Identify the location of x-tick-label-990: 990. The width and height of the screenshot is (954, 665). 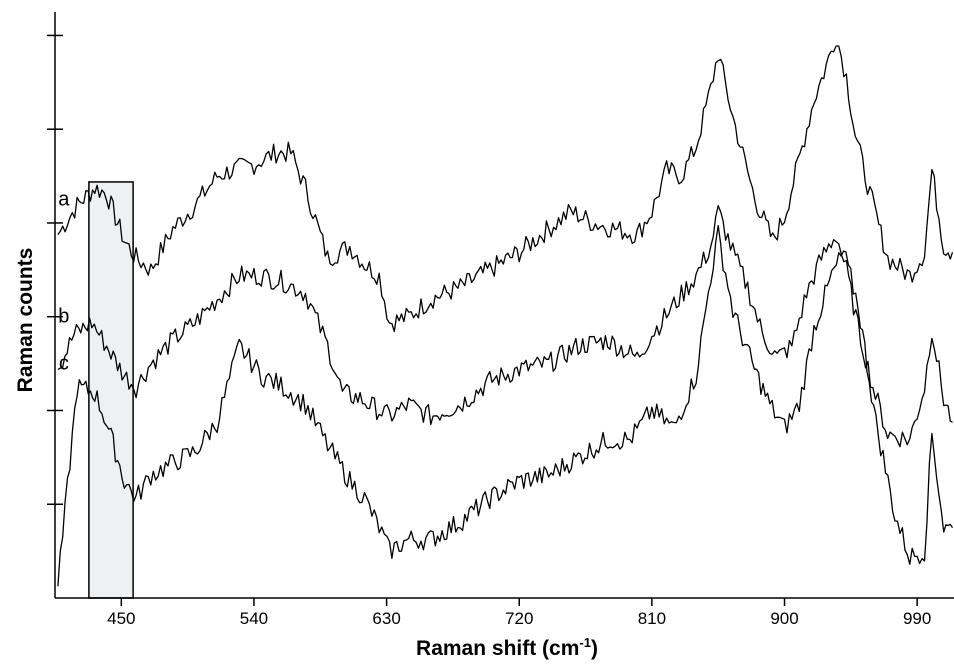
(917, 618).